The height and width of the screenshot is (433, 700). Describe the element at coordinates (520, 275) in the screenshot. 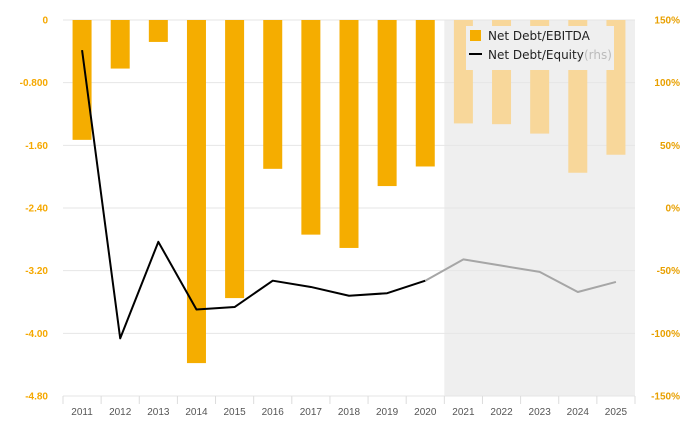

I see `line-series-estimate` at that location.